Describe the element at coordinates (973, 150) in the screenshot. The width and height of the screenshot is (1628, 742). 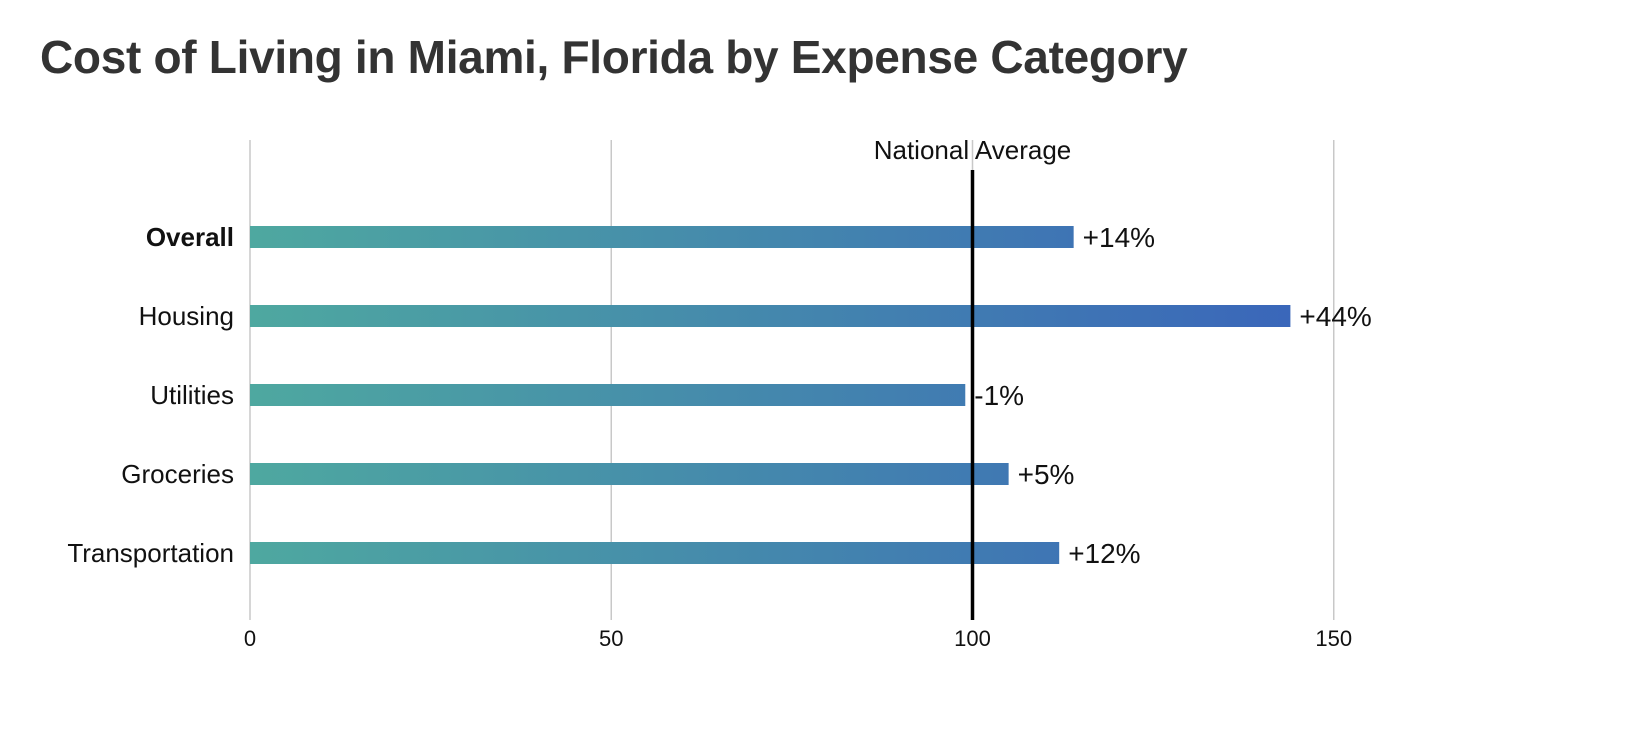
I see `national-average-label: National Average` at that location.